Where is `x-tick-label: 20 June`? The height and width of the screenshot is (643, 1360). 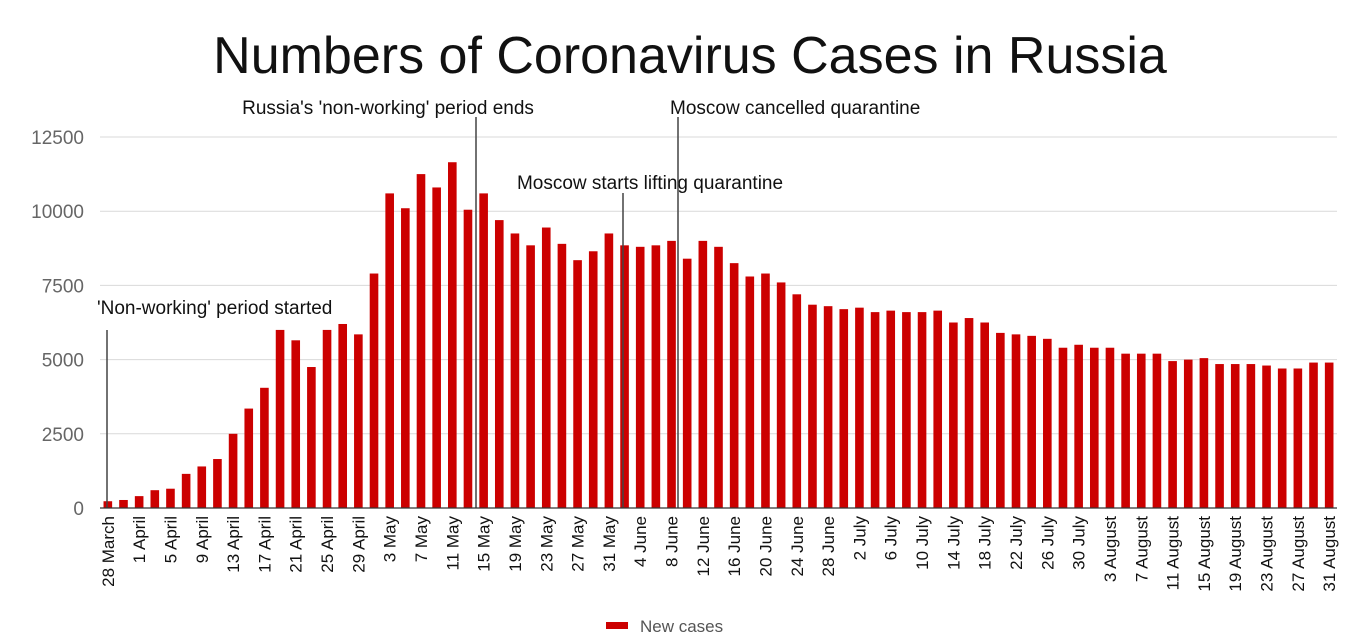 x-tick-label: 20 June is located at coordinates (765, 546).